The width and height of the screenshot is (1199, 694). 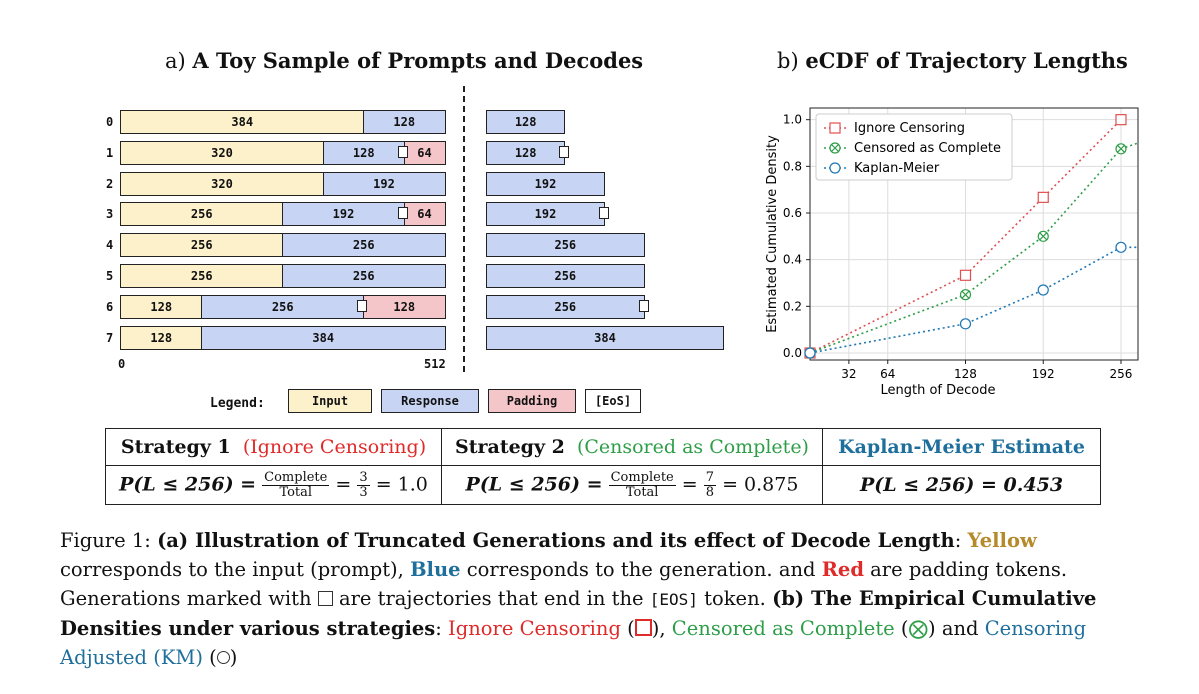 What do you see at coordinates (605, 338) in the screenshot?
I see `decode-bar: 384` at bounding box center [605, 338].